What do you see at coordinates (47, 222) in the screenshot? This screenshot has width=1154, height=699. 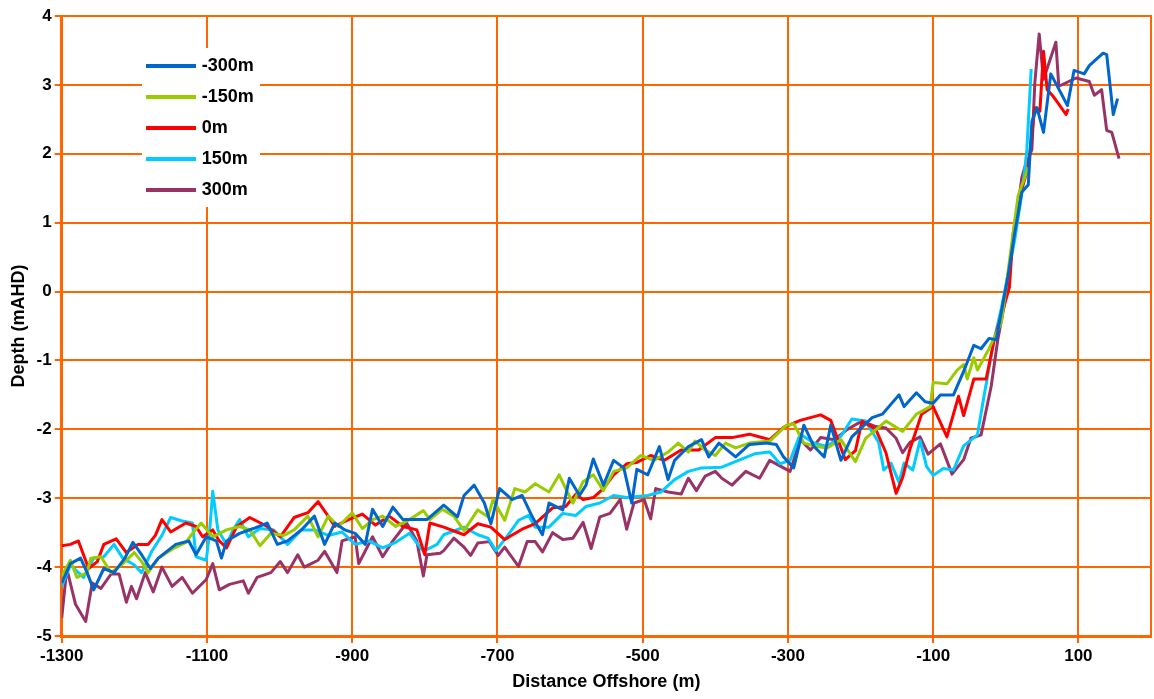 I see `y-tick-label: 1` at bounding box center [47, 222].